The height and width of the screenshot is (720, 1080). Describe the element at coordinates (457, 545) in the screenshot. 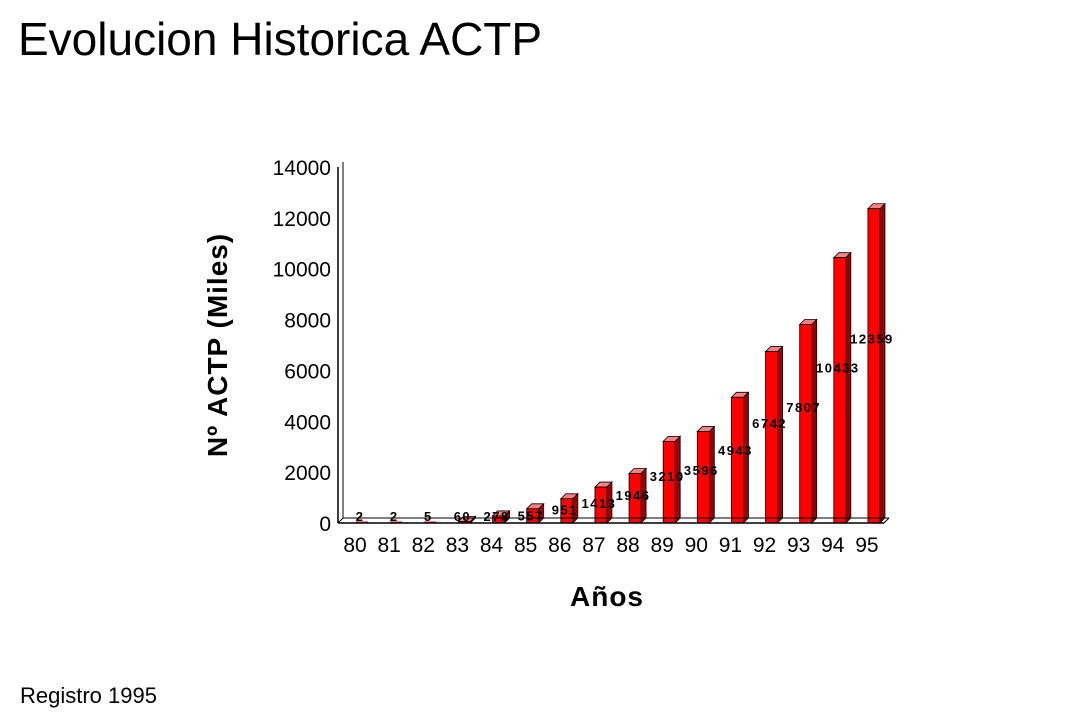

I see `x-tick-label: 83` at that location.